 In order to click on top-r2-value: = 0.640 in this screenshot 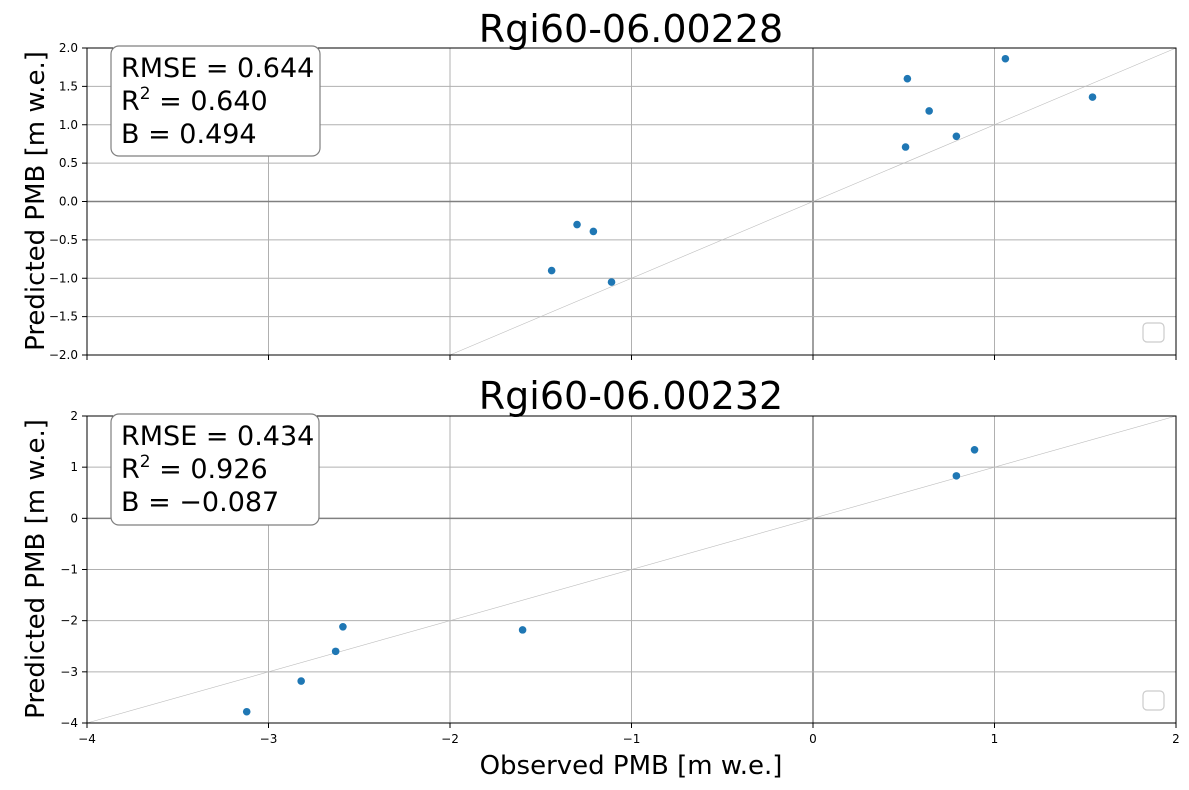, I will do `click(209, 101)`.